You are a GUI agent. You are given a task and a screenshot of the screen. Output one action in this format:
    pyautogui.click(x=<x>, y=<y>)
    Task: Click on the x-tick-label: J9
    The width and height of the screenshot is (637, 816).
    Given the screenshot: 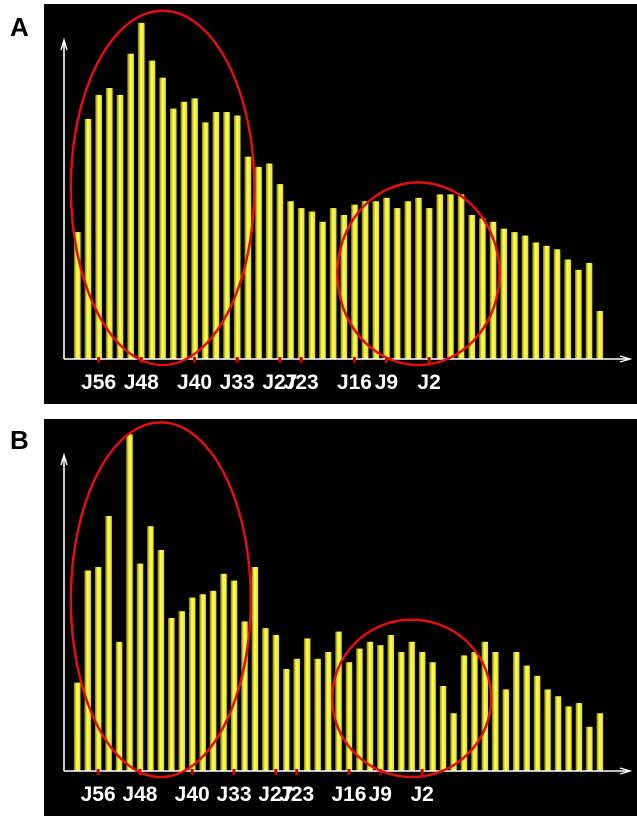 What is the action you would take?
    pyautogui.click(x=380, y=794)
    